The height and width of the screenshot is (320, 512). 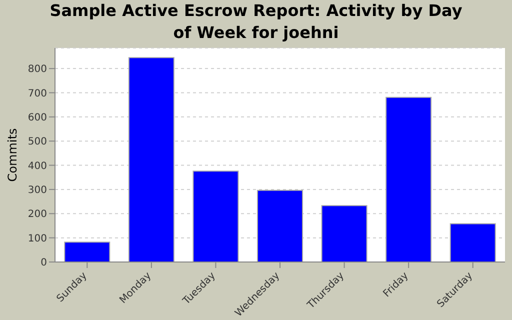 I want to click on y-tick-label: 500, so click(x=37, y=142).